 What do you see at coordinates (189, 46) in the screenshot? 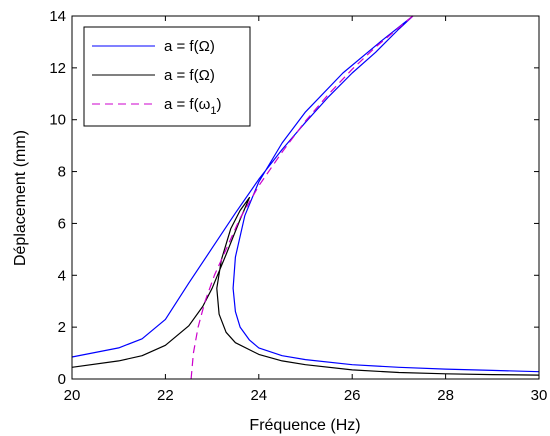
I see `legend-label-series-1: a = f(Ω)` at bounding box center [189, 46].